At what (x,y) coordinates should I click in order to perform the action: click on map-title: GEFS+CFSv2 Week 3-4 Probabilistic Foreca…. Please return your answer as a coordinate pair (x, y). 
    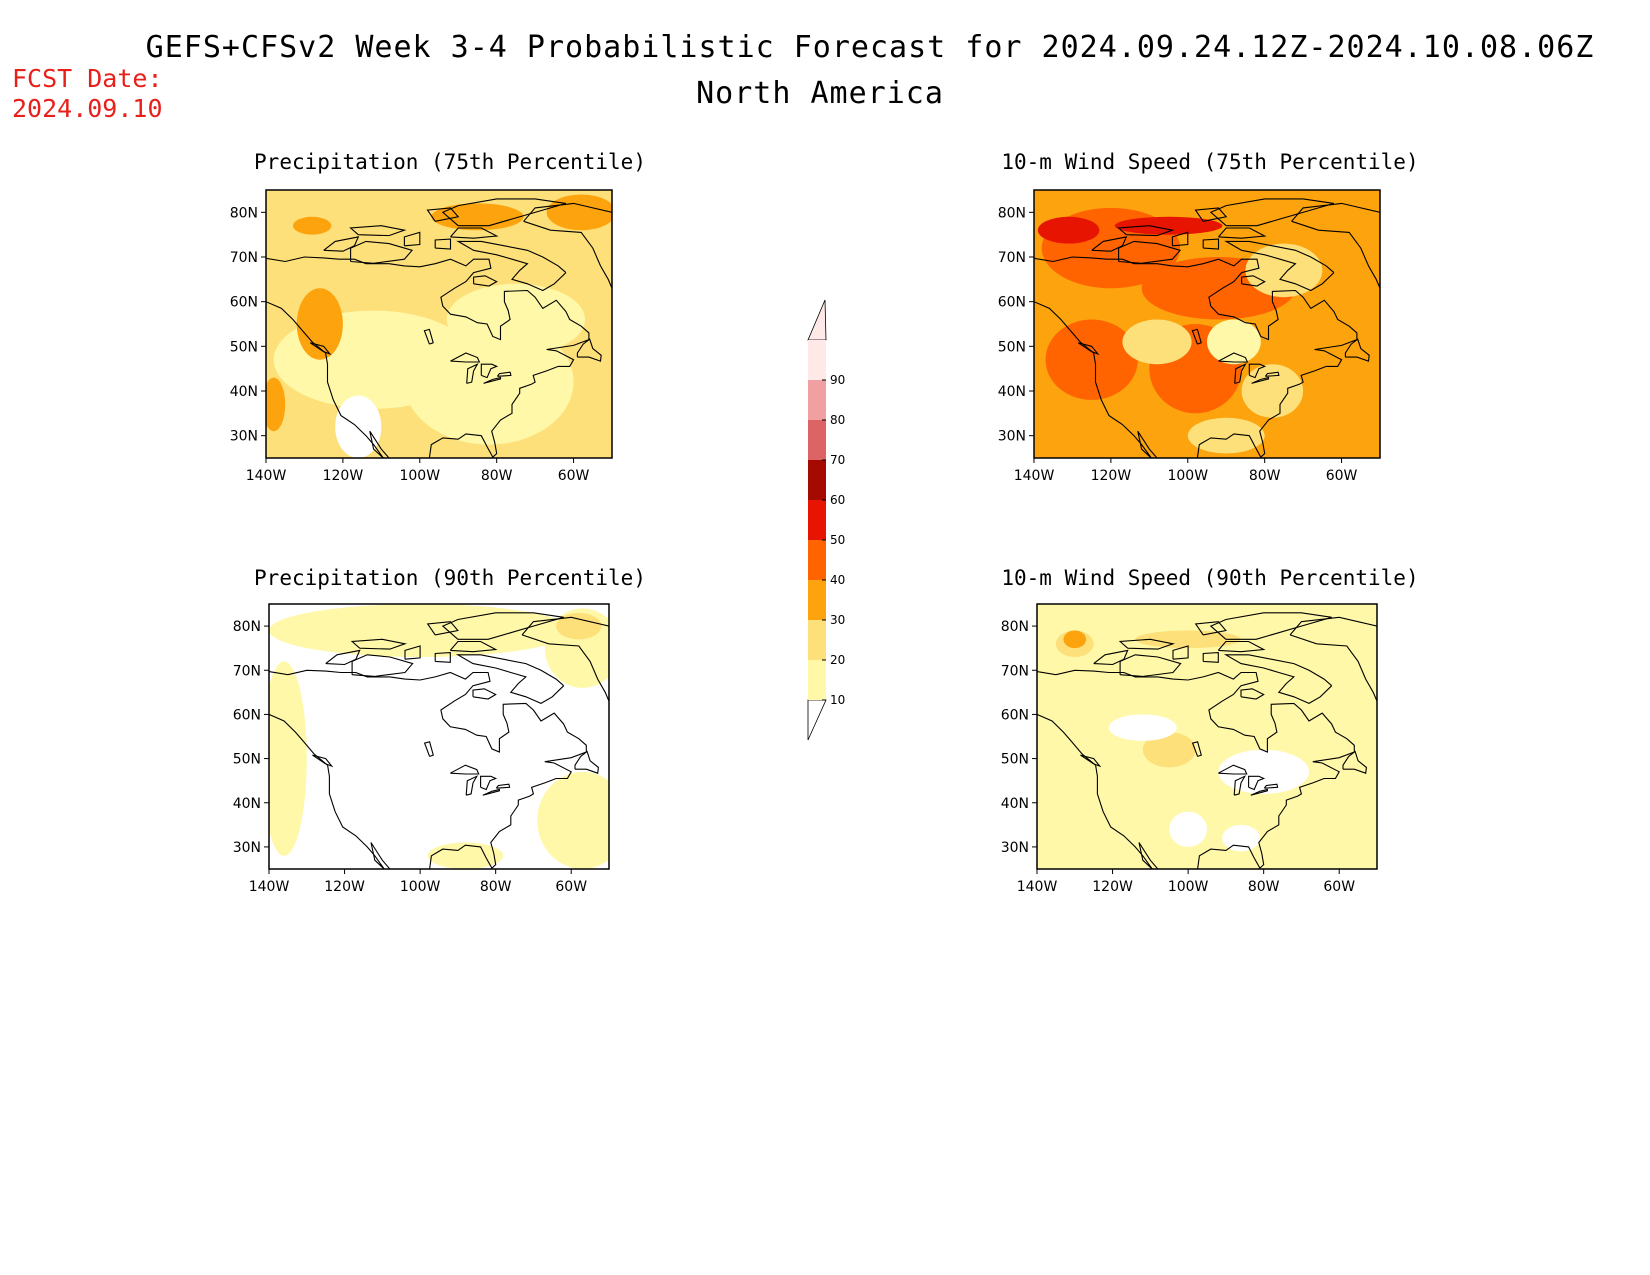
    Looking at the image, I should click on (870, 47).